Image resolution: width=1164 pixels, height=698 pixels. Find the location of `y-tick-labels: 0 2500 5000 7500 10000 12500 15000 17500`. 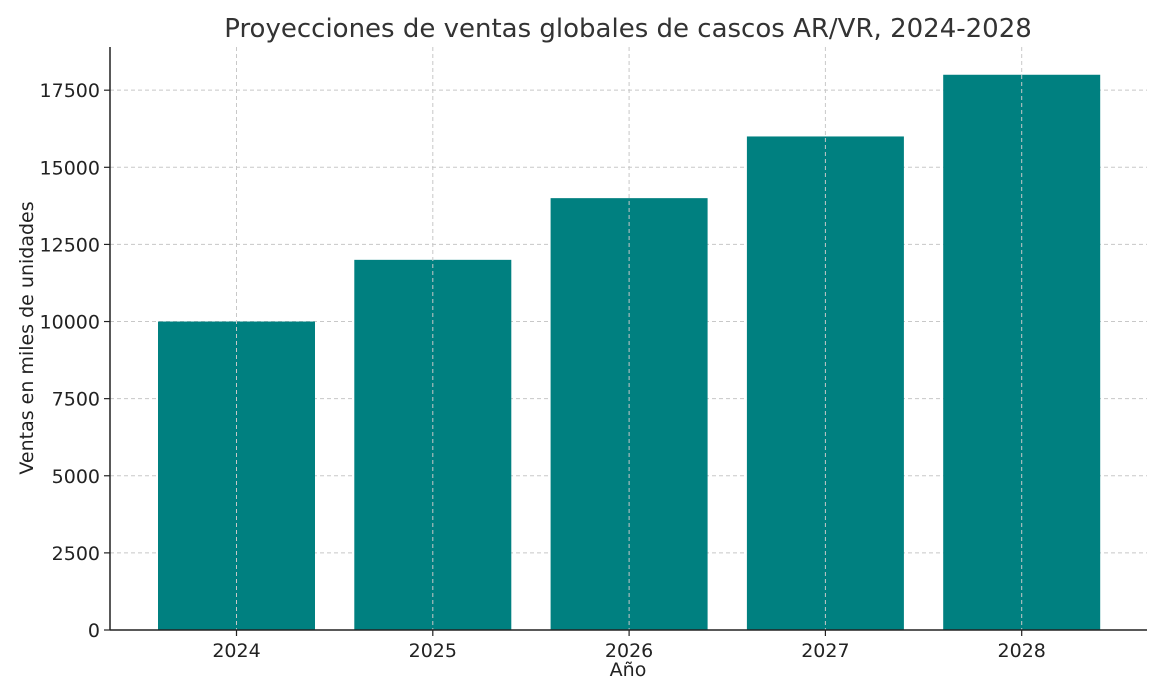

y-tick-labels: 0 2500 5000 7500 10000 12500 15000 17500 is located at coordinates (70, 361).